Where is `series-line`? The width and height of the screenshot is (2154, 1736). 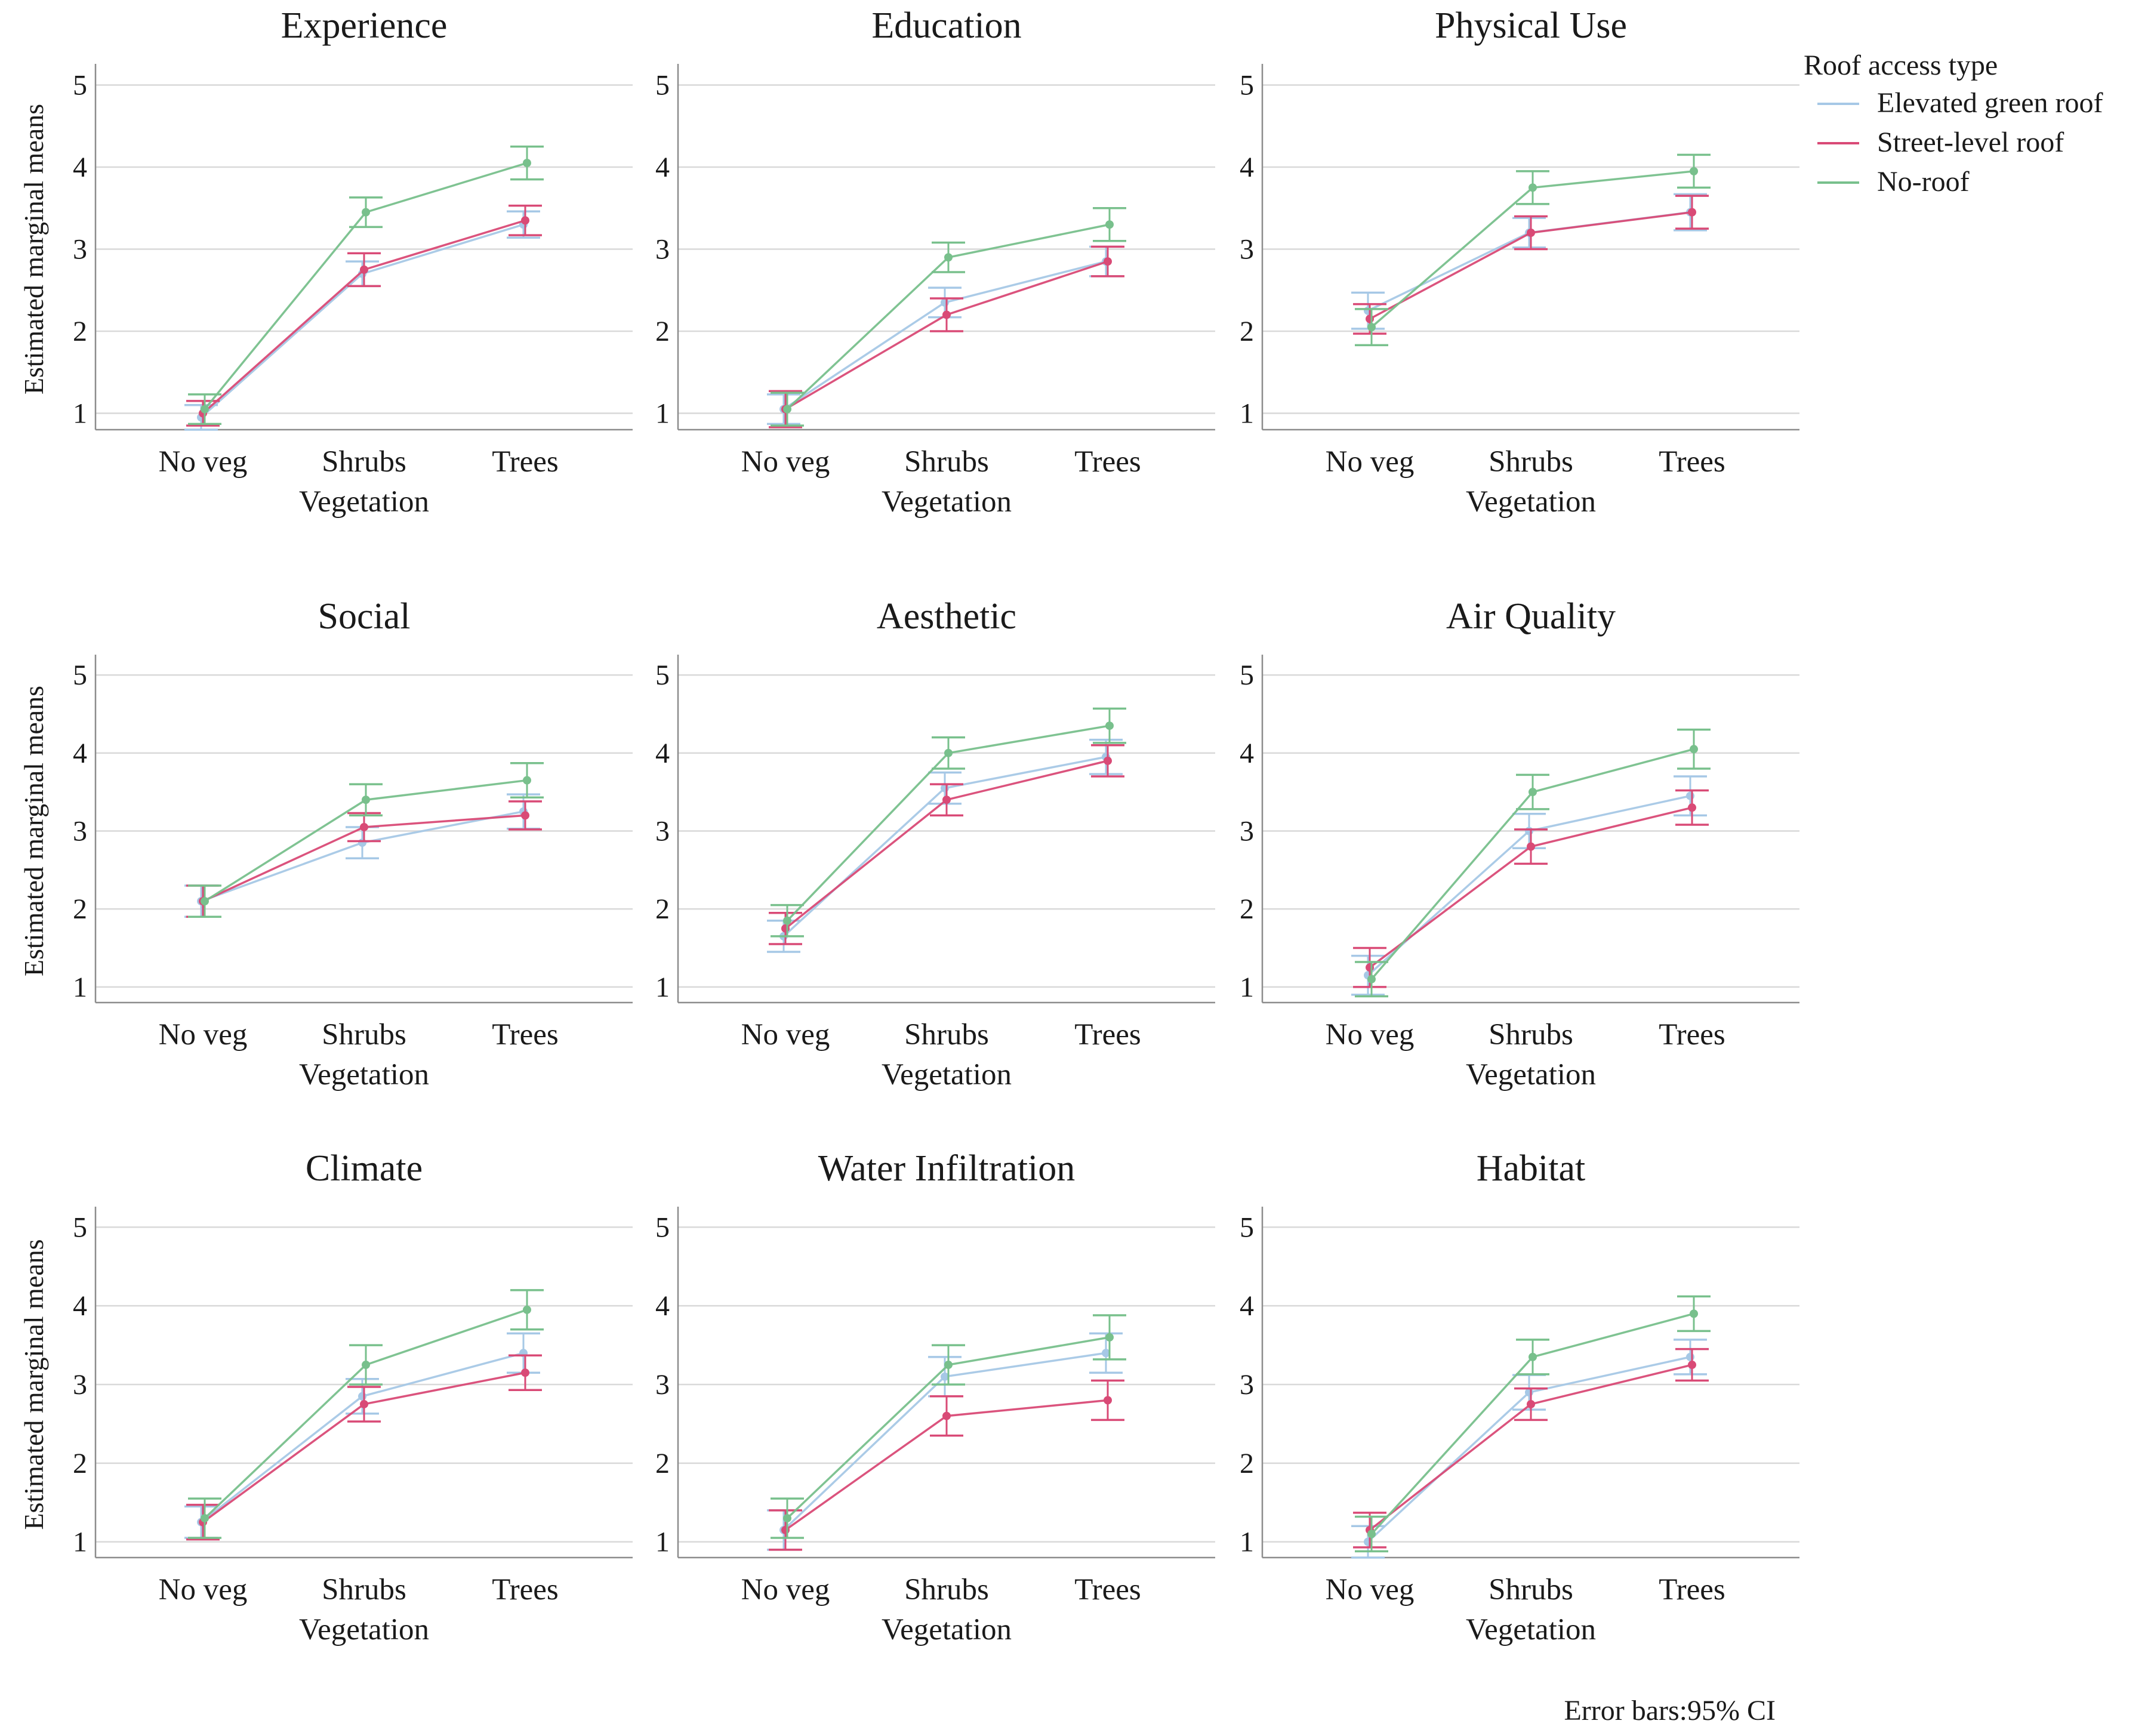
series-line is located at coordinates (946, 335).